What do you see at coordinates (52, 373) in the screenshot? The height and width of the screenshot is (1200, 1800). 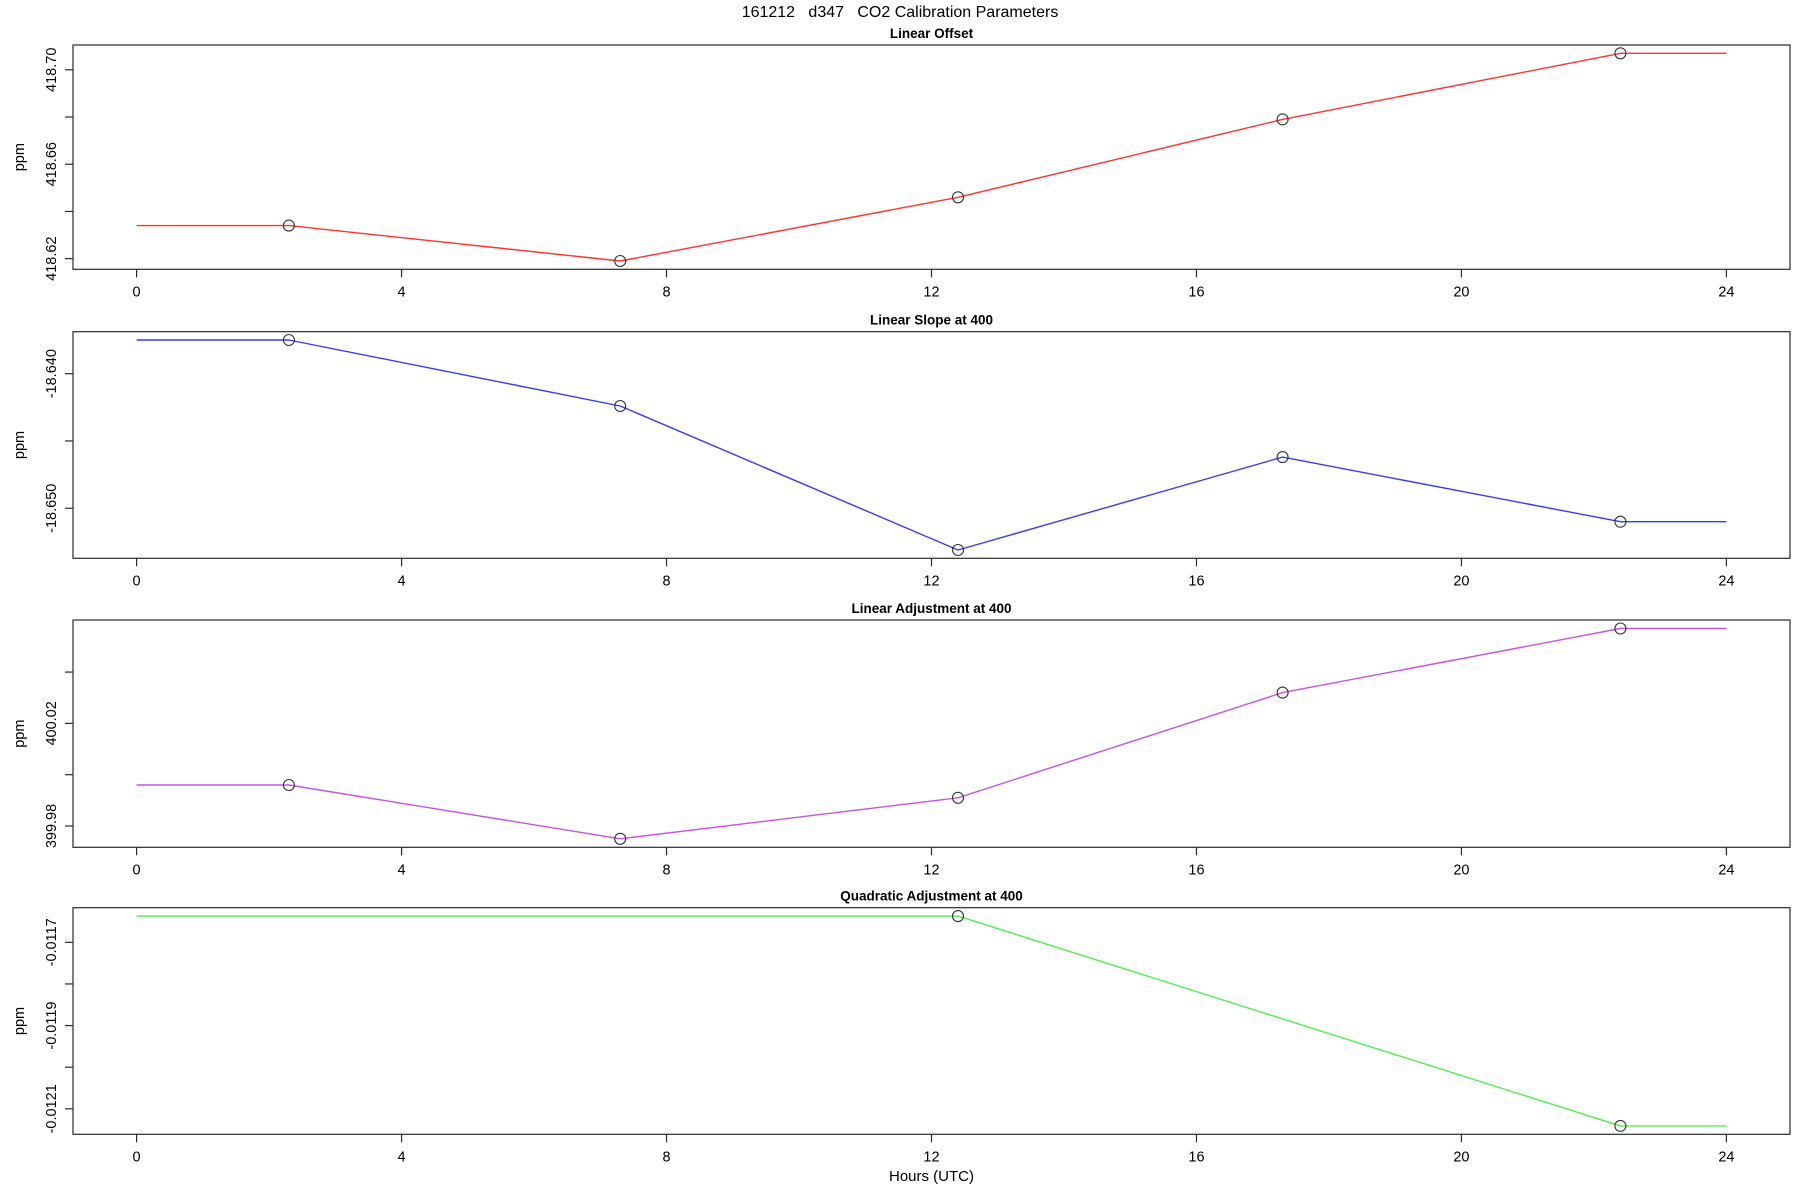 I see `y-tick-label: -18.640` at bounding box center [52, 373].